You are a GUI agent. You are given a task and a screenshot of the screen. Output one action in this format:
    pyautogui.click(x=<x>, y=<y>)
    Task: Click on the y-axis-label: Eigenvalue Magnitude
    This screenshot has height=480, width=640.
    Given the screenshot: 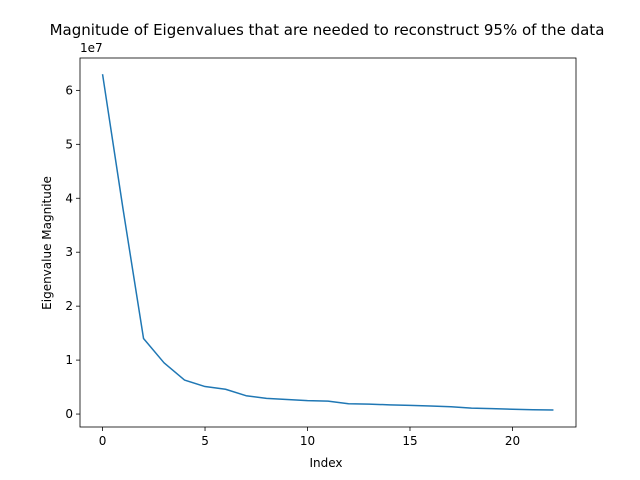 What is the action you would take?
    pyautogui.click(x=47, y=243)
    